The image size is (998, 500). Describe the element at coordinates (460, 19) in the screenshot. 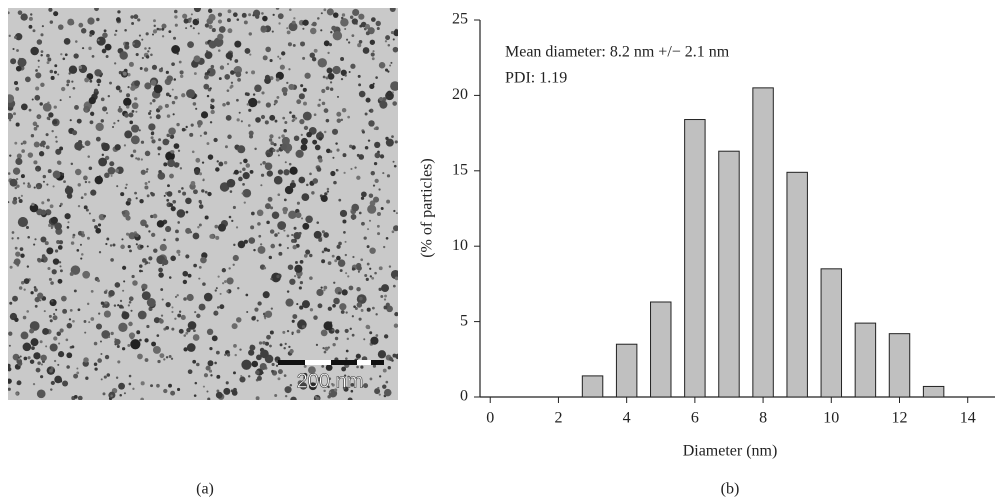

I see `y-tick-label: 25` at that location.